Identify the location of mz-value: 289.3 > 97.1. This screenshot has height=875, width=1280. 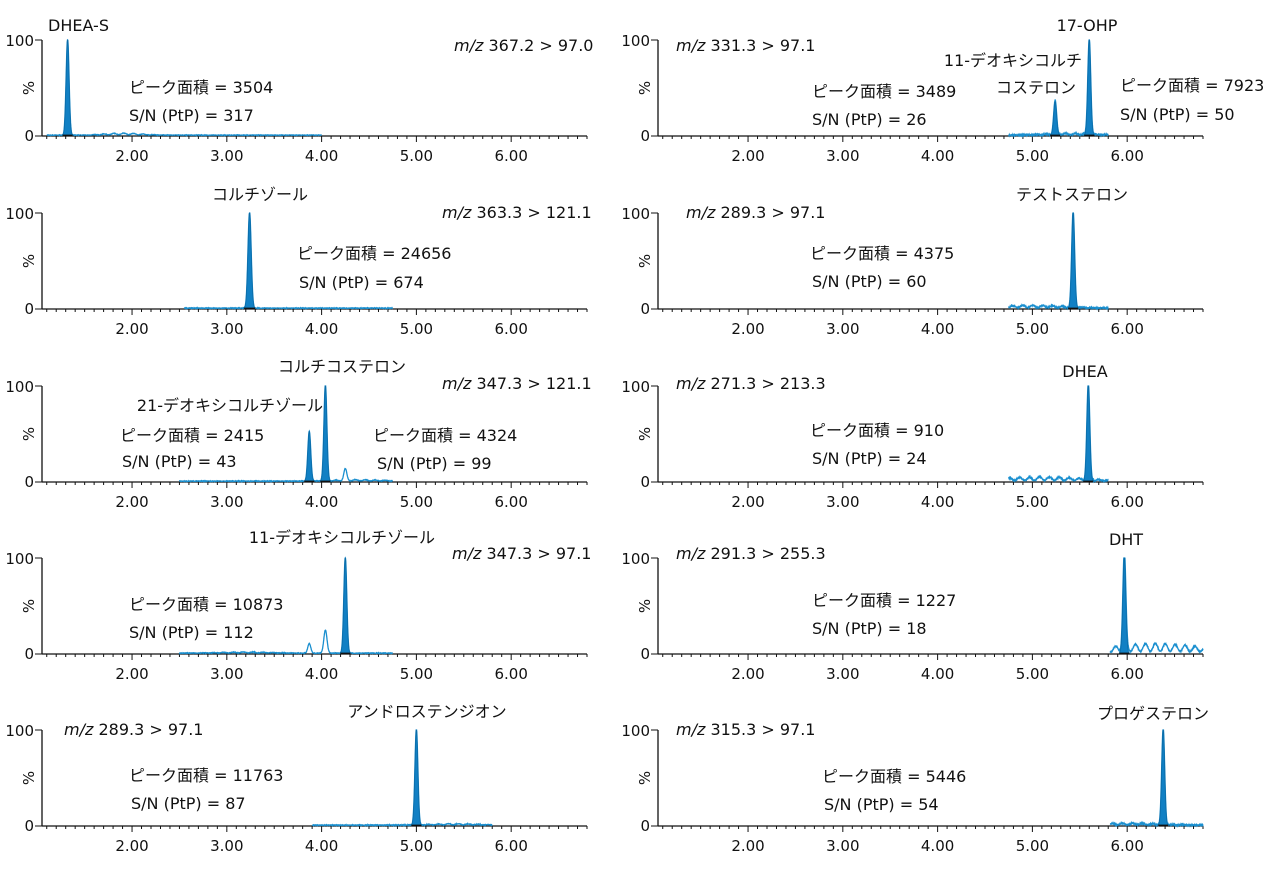
(770, 212).